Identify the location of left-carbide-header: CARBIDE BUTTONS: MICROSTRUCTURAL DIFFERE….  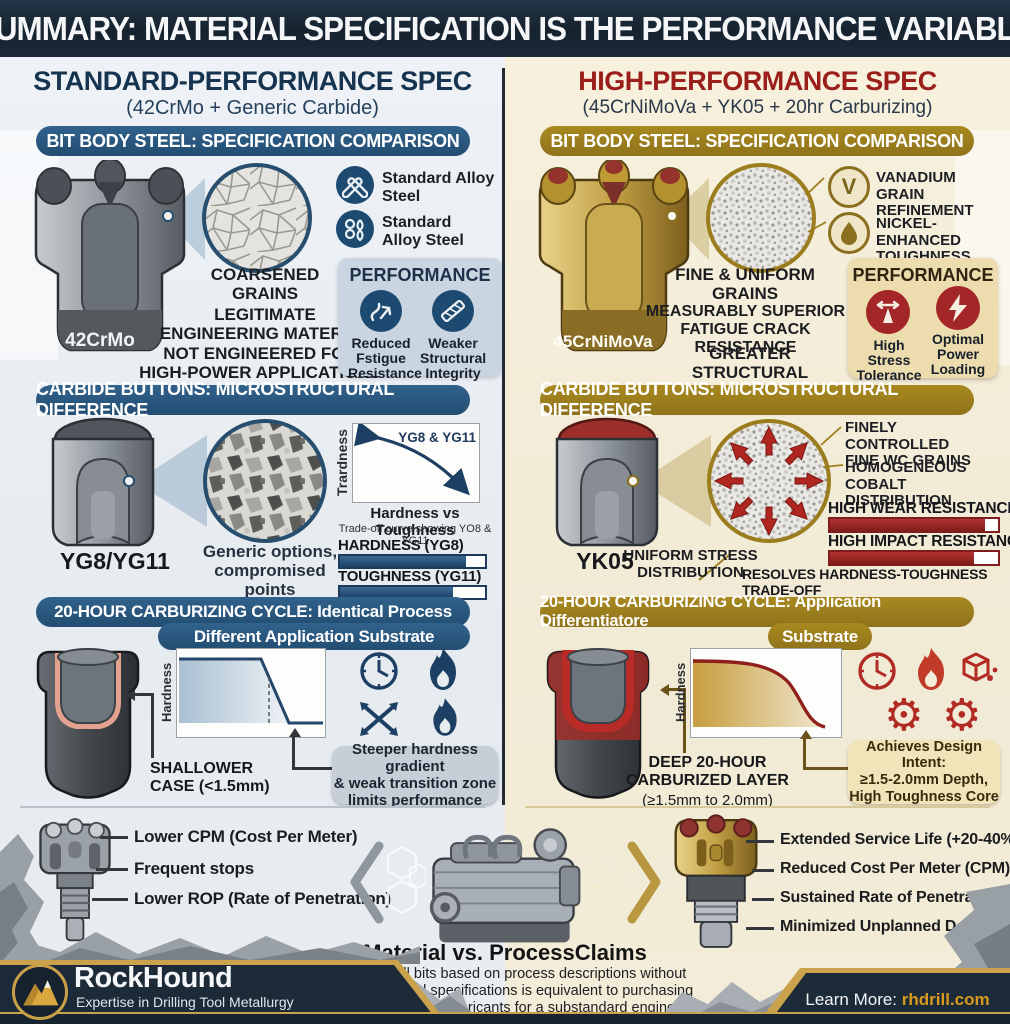
(253, 399).